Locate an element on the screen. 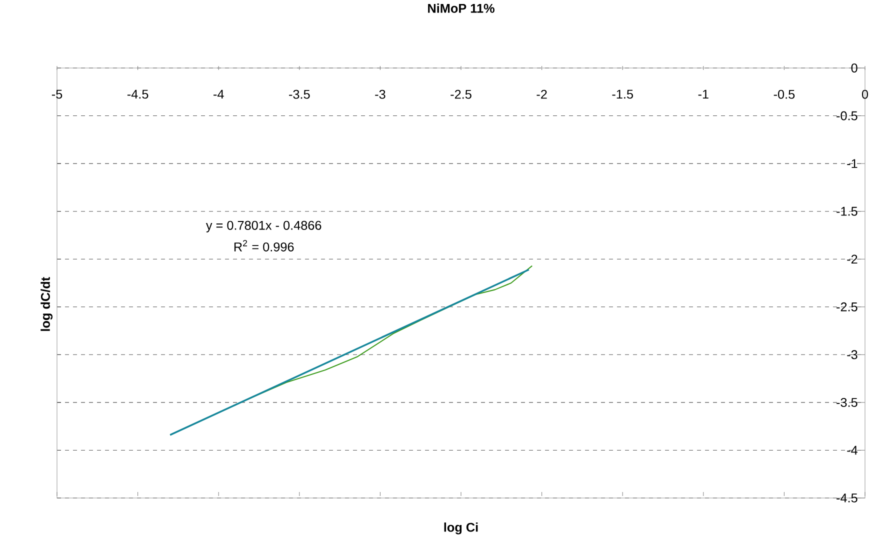 This screenshot has width=885, height=540. y-tick-label: -2 is located at coordinates (852, 259).